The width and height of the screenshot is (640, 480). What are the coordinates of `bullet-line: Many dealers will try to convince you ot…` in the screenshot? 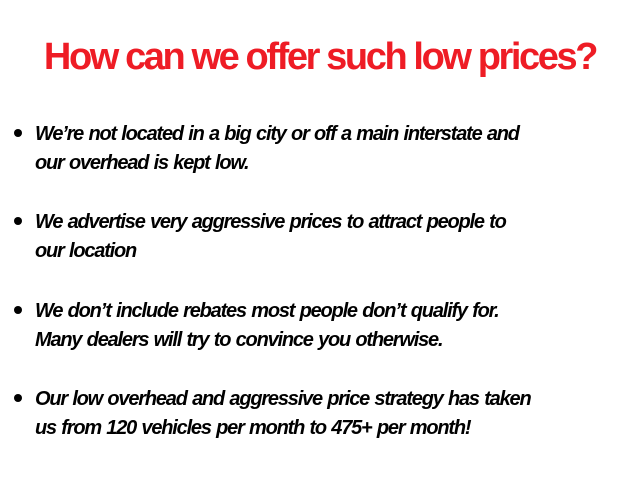 It's located at (239, 340).